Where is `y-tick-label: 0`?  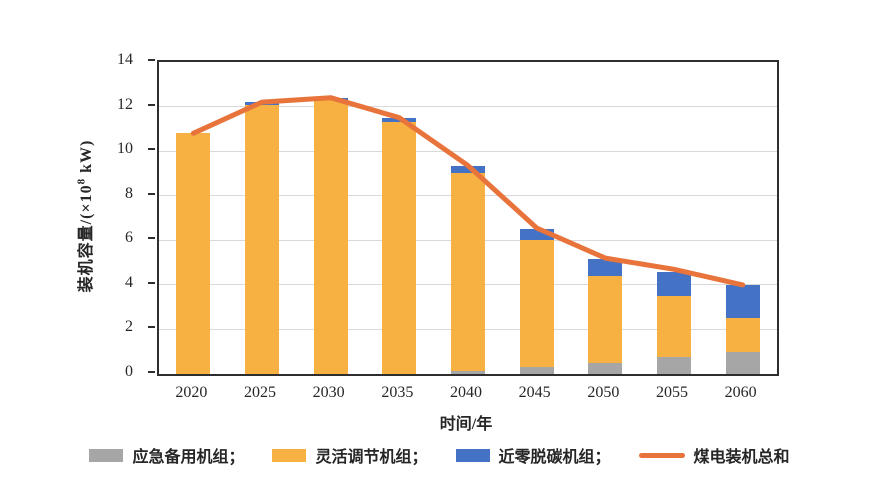 y-tick-label: 0 is located at coordinates (129, 371).